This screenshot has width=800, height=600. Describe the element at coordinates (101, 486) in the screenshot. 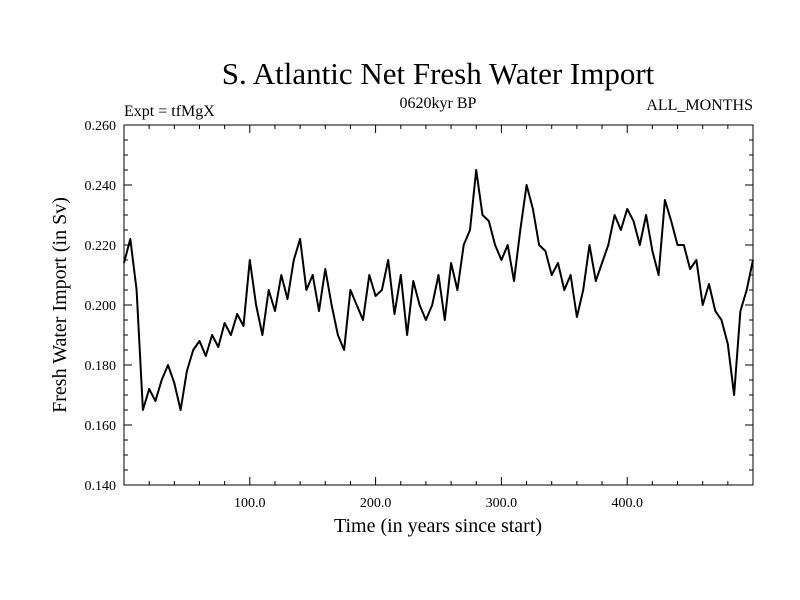

I see `y-tick-label: 0.140` at that location.